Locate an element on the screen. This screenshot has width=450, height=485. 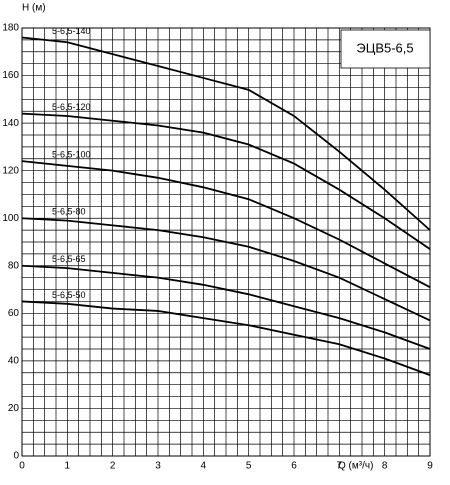
y-tick-label: 60 is located at coordinates (14, 313).